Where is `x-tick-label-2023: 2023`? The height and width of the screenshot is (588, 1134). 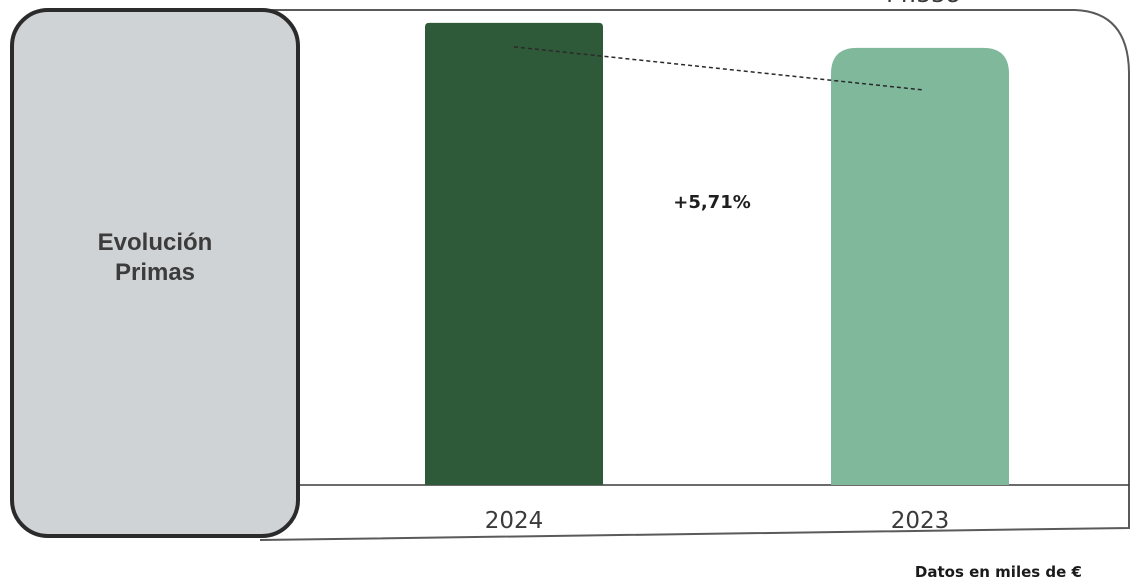
x-tick-label-2023: 2023 is located at coordinates (920, 521).